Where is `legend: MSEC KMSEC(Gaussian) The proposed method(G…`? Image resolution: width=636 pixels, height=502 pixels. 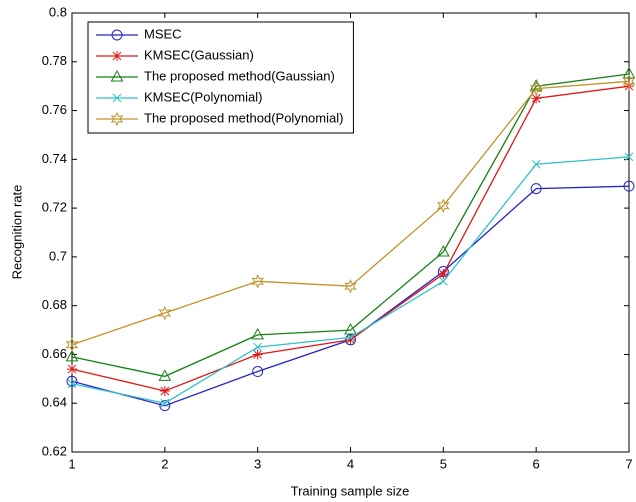 legend: MSEC KMSEC(Gaussian) The proposed method(G… is located at coordinates (220, 77).